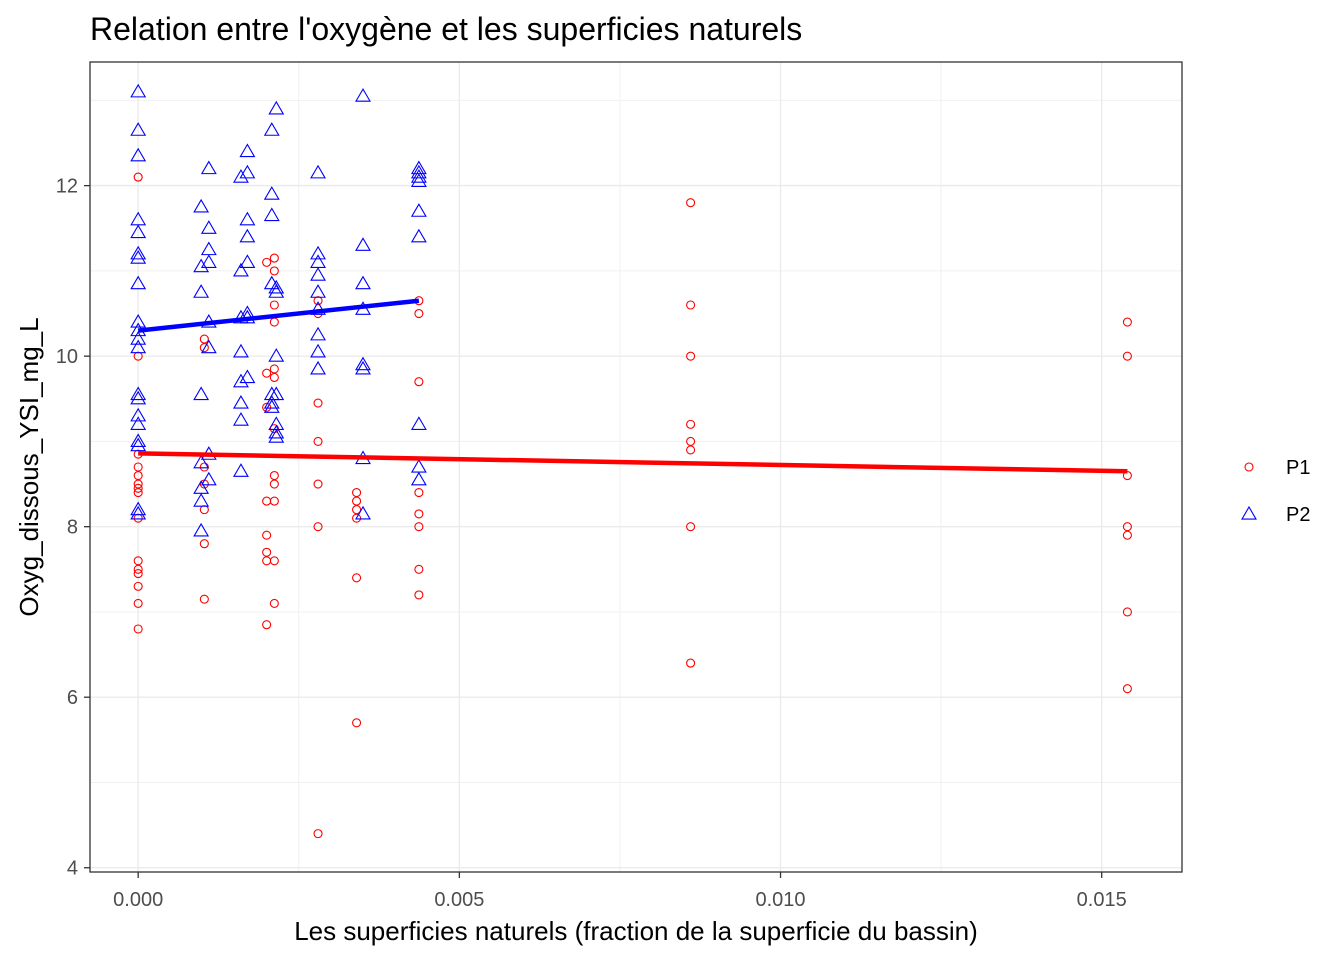  Describe the element at coordinates (278, 315) in the screenshot. I see `p2-trend-line` at that location.